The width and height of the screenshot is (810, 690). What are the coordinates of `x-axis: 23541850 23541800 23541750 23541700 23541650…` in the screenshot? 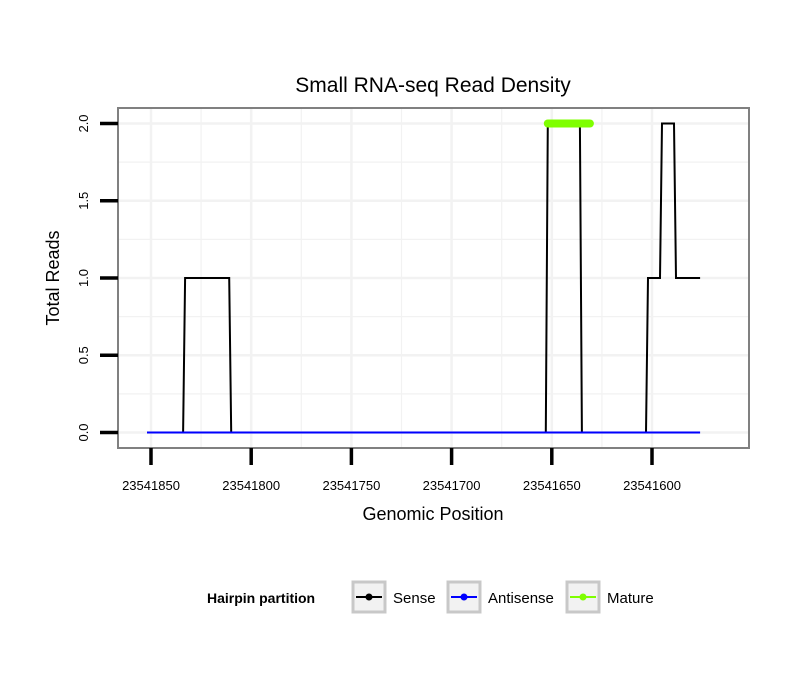 It's located at (401, 470).